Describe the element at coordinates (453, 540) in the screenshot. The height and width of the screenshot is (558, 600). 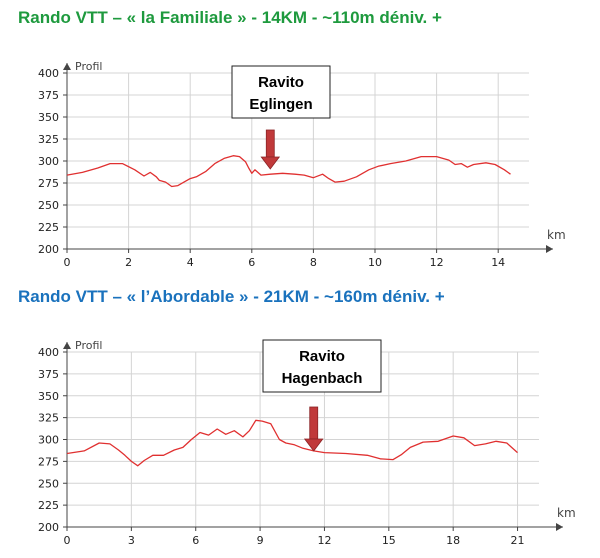
I see `x-tick-label: 18` at that location.